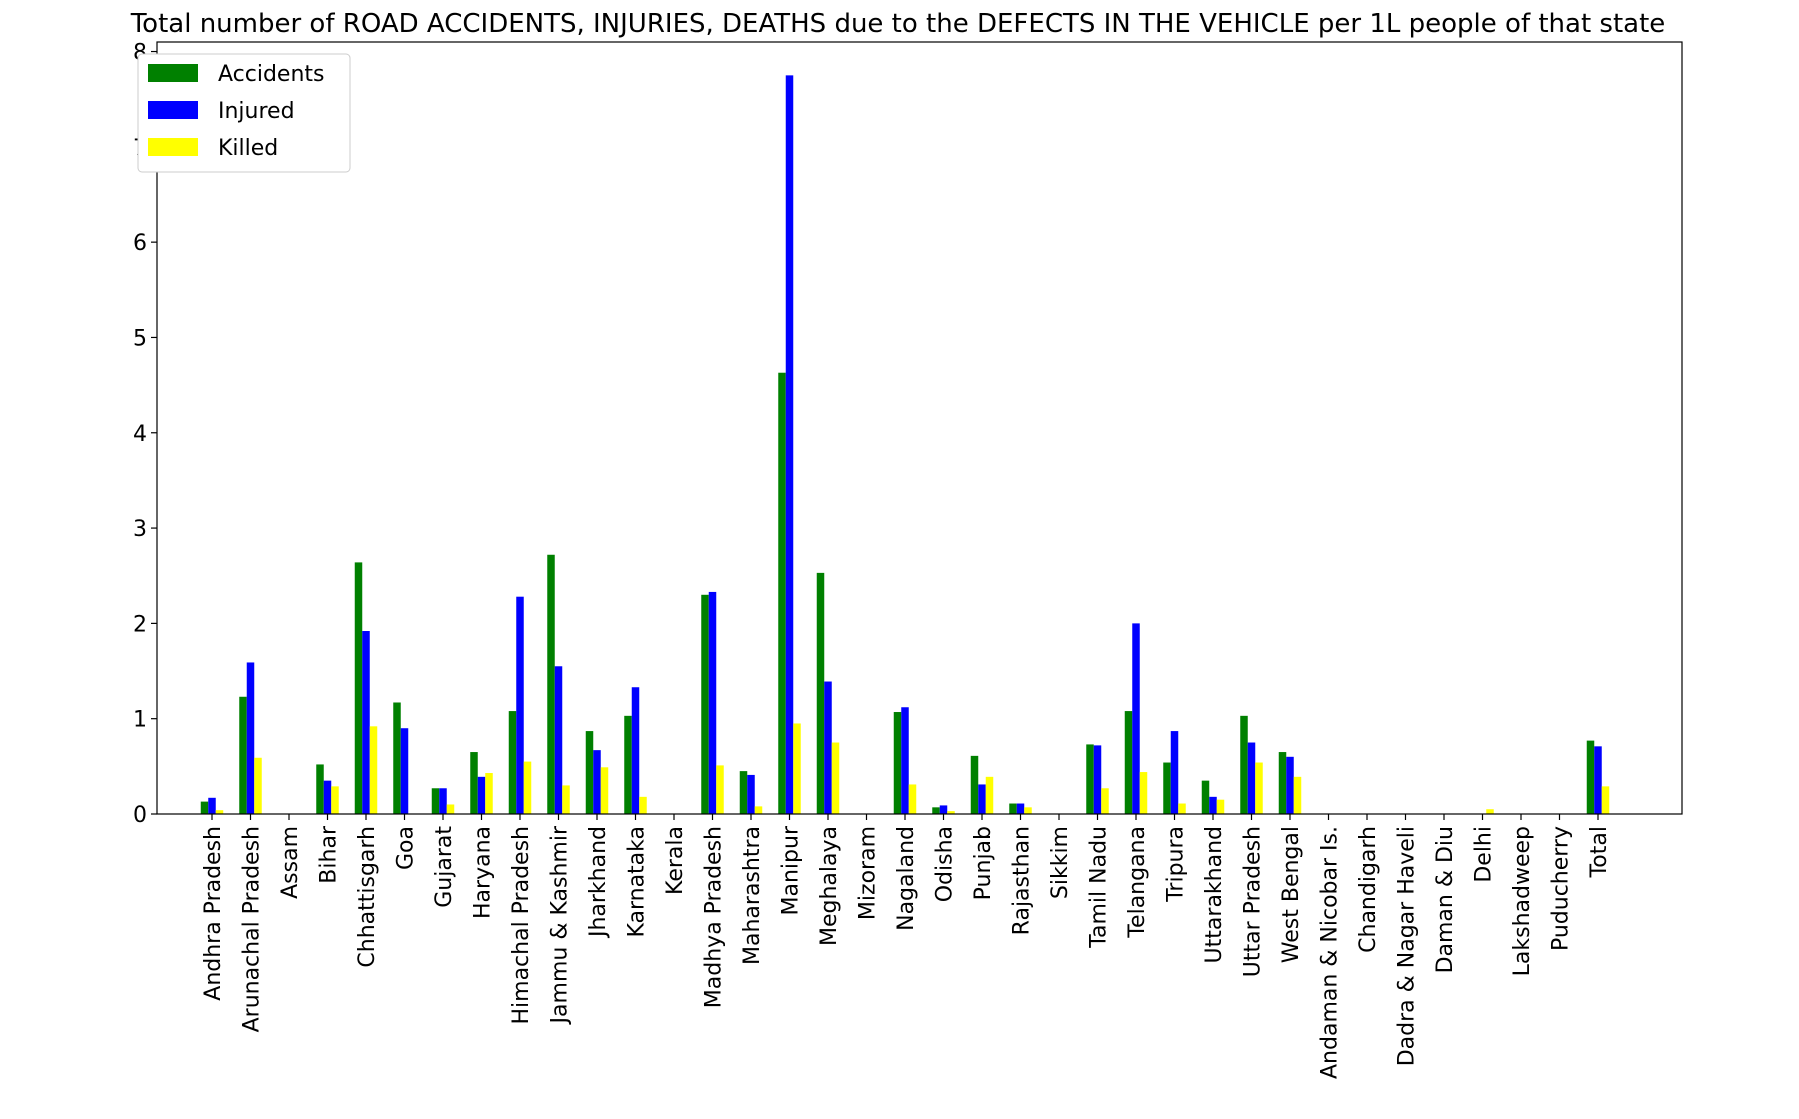 This screenshot has width=1799, height=1119. What do you see at coordinates (945, 864) in the screenshot?
I see `x-tick-label: Odisha` at bounding box center [945, 864].